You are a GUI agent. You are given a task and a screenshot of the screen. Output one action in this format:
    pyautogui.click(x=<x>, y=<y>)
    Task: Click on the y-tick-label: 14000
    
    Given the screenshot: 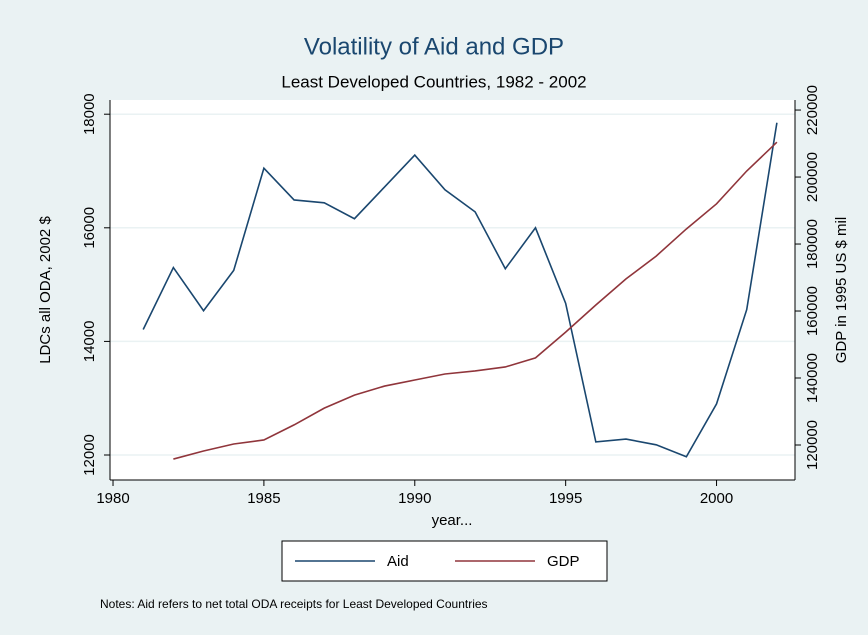 What is the action you would take?
    pyautogui.click(x=89, y=342)
    